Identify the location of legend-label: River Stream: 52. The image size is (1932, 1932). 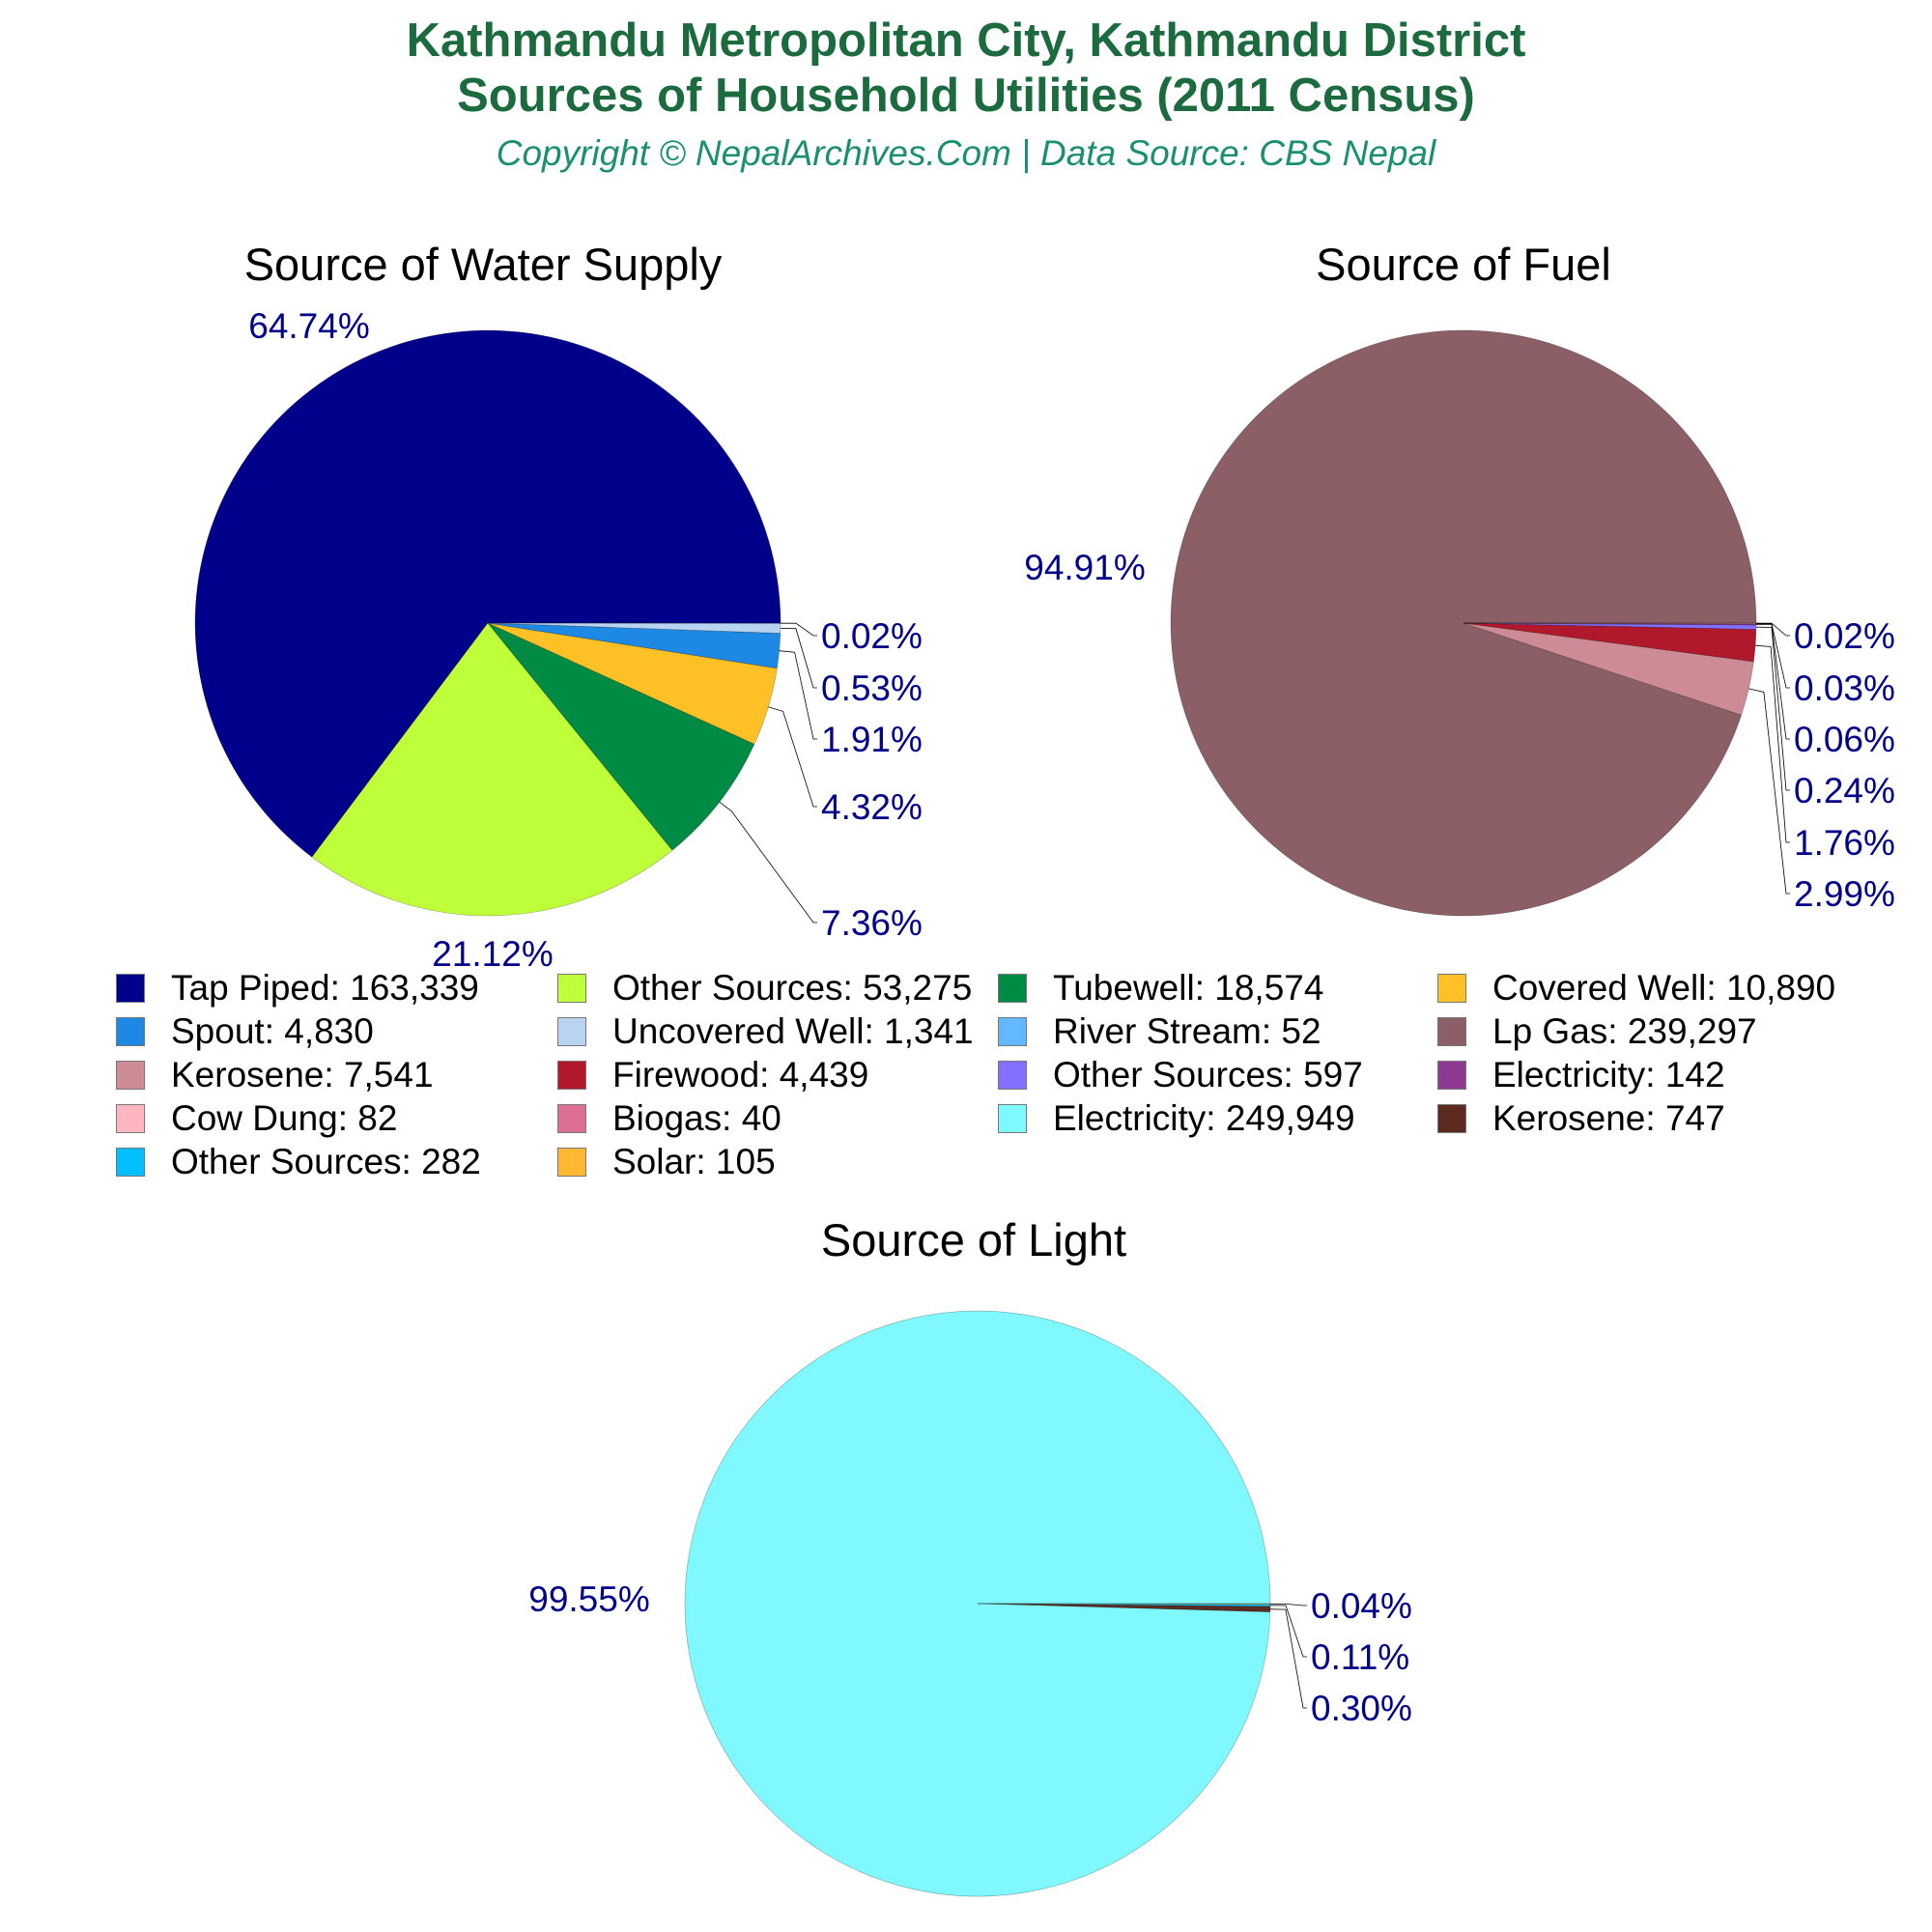
(1187, 1031).